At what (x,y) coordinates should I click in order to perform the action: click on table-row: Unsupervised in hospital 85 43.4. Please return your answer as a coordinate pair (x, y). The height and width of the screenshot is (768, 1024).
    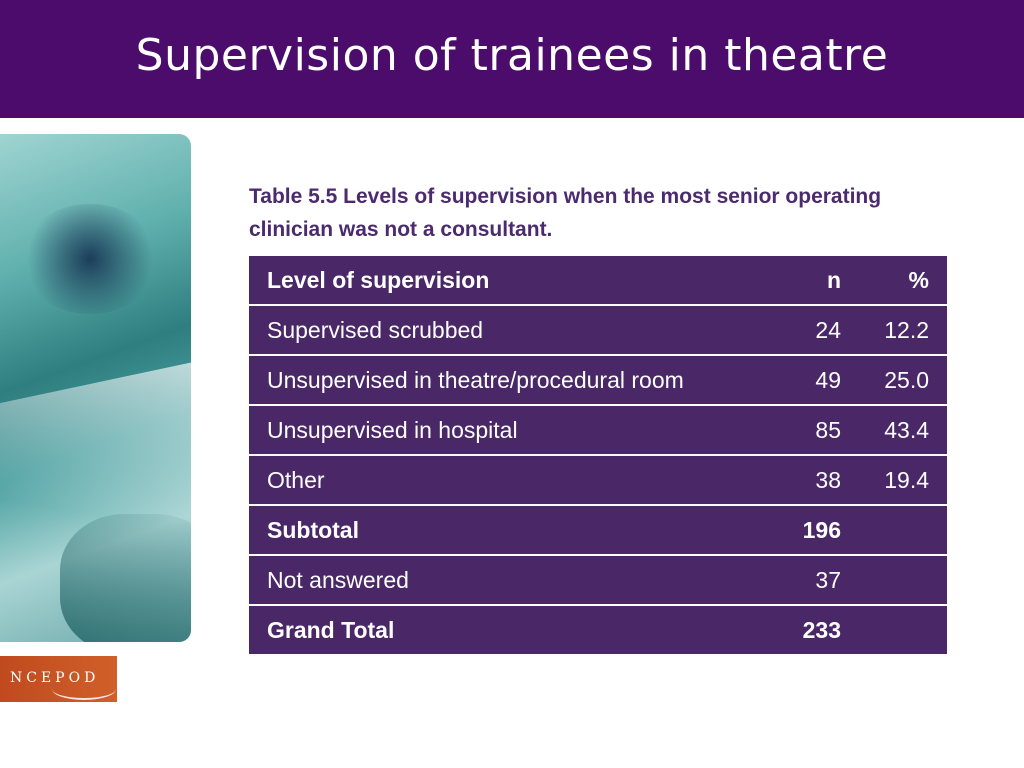
    Looking at the image, I should click on (598, 430).